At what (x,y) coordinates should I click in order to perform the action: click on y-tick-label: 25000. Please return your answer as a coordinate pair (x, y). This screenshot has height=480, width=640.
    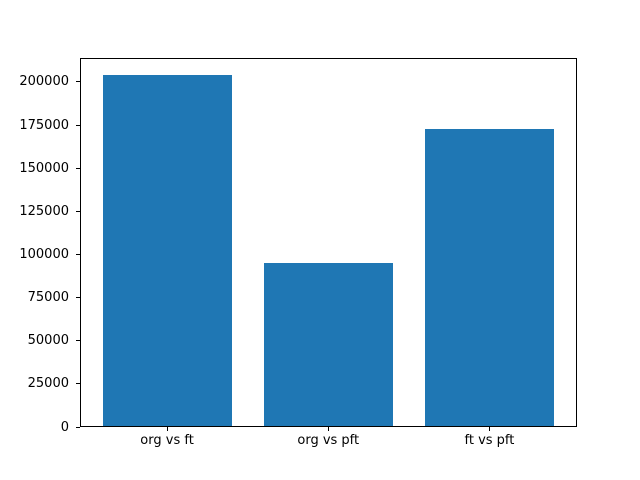
    Looking at the image, I should click on (48, 384).